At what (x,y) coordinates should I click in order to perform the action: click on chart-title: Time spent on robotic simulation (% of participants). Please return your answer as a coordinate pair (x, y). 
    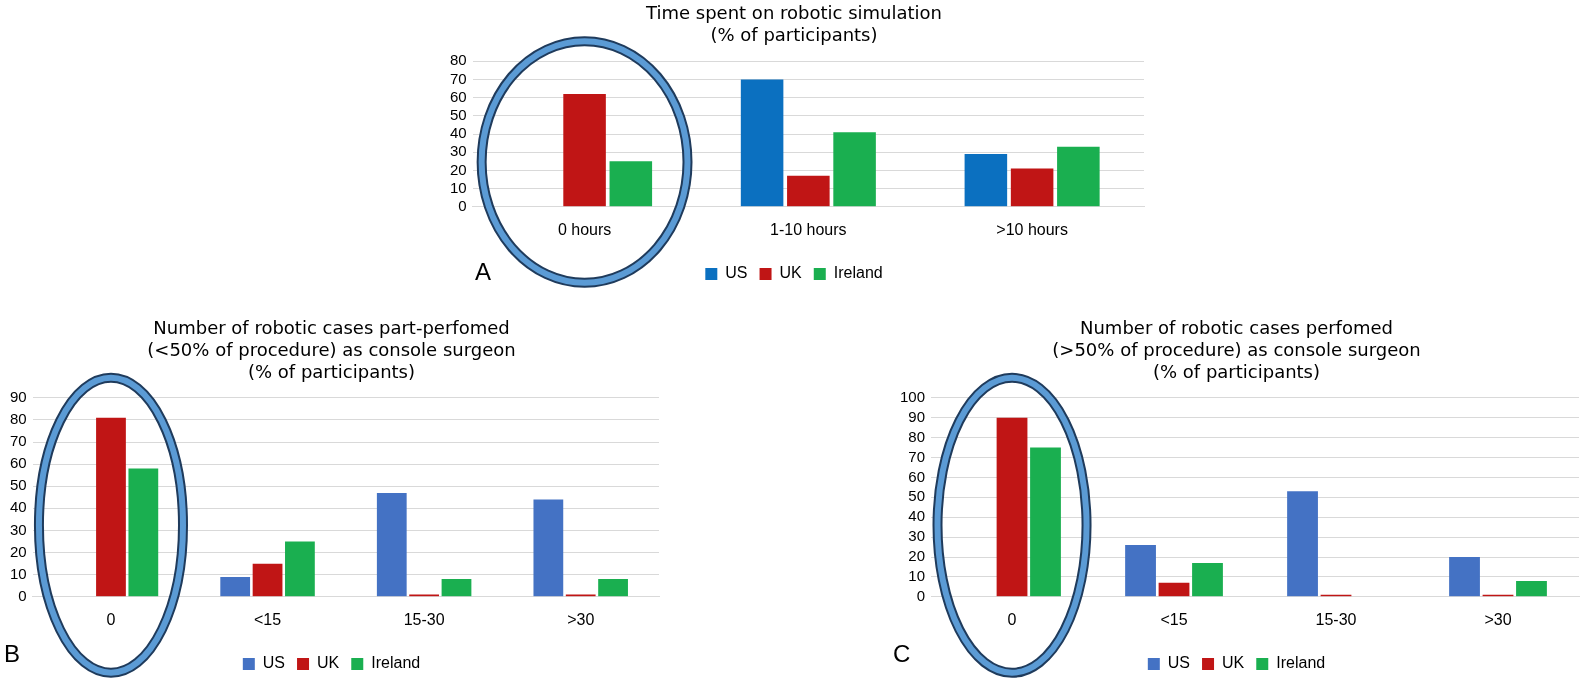
    Looking at the image, I should click on (793, 24).